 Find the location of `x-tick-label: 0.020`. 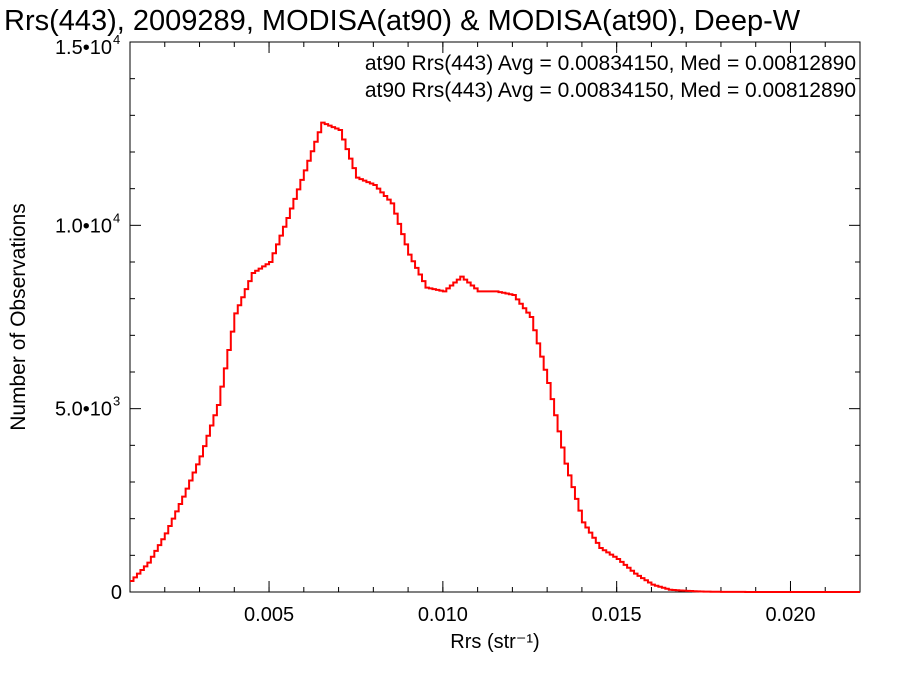

x-tick-label: 0.020 is located at coordinates (790, 615).